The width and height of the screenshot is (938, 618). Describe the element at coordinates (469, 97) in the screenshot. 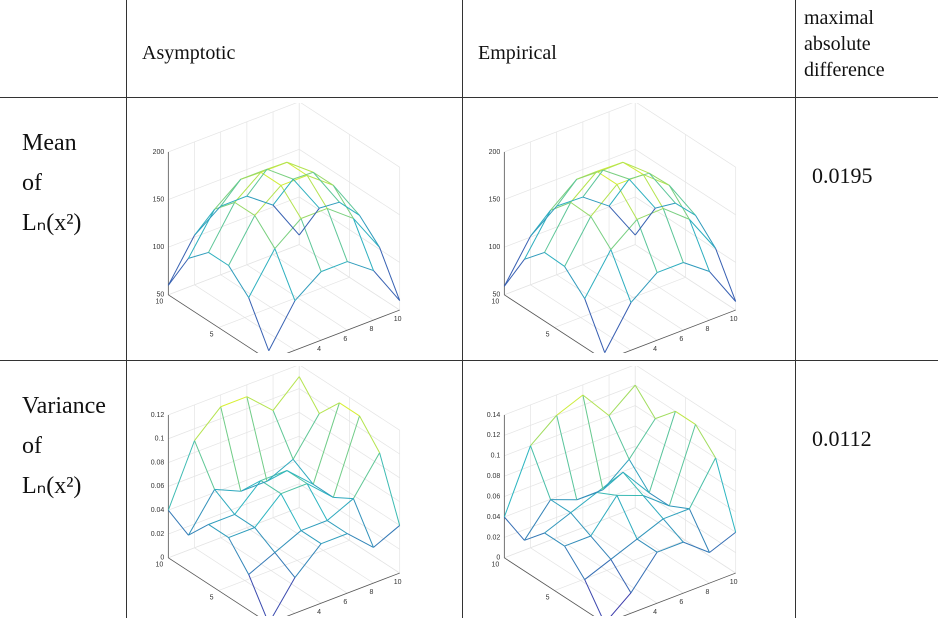

I see `row-rule` at that location.